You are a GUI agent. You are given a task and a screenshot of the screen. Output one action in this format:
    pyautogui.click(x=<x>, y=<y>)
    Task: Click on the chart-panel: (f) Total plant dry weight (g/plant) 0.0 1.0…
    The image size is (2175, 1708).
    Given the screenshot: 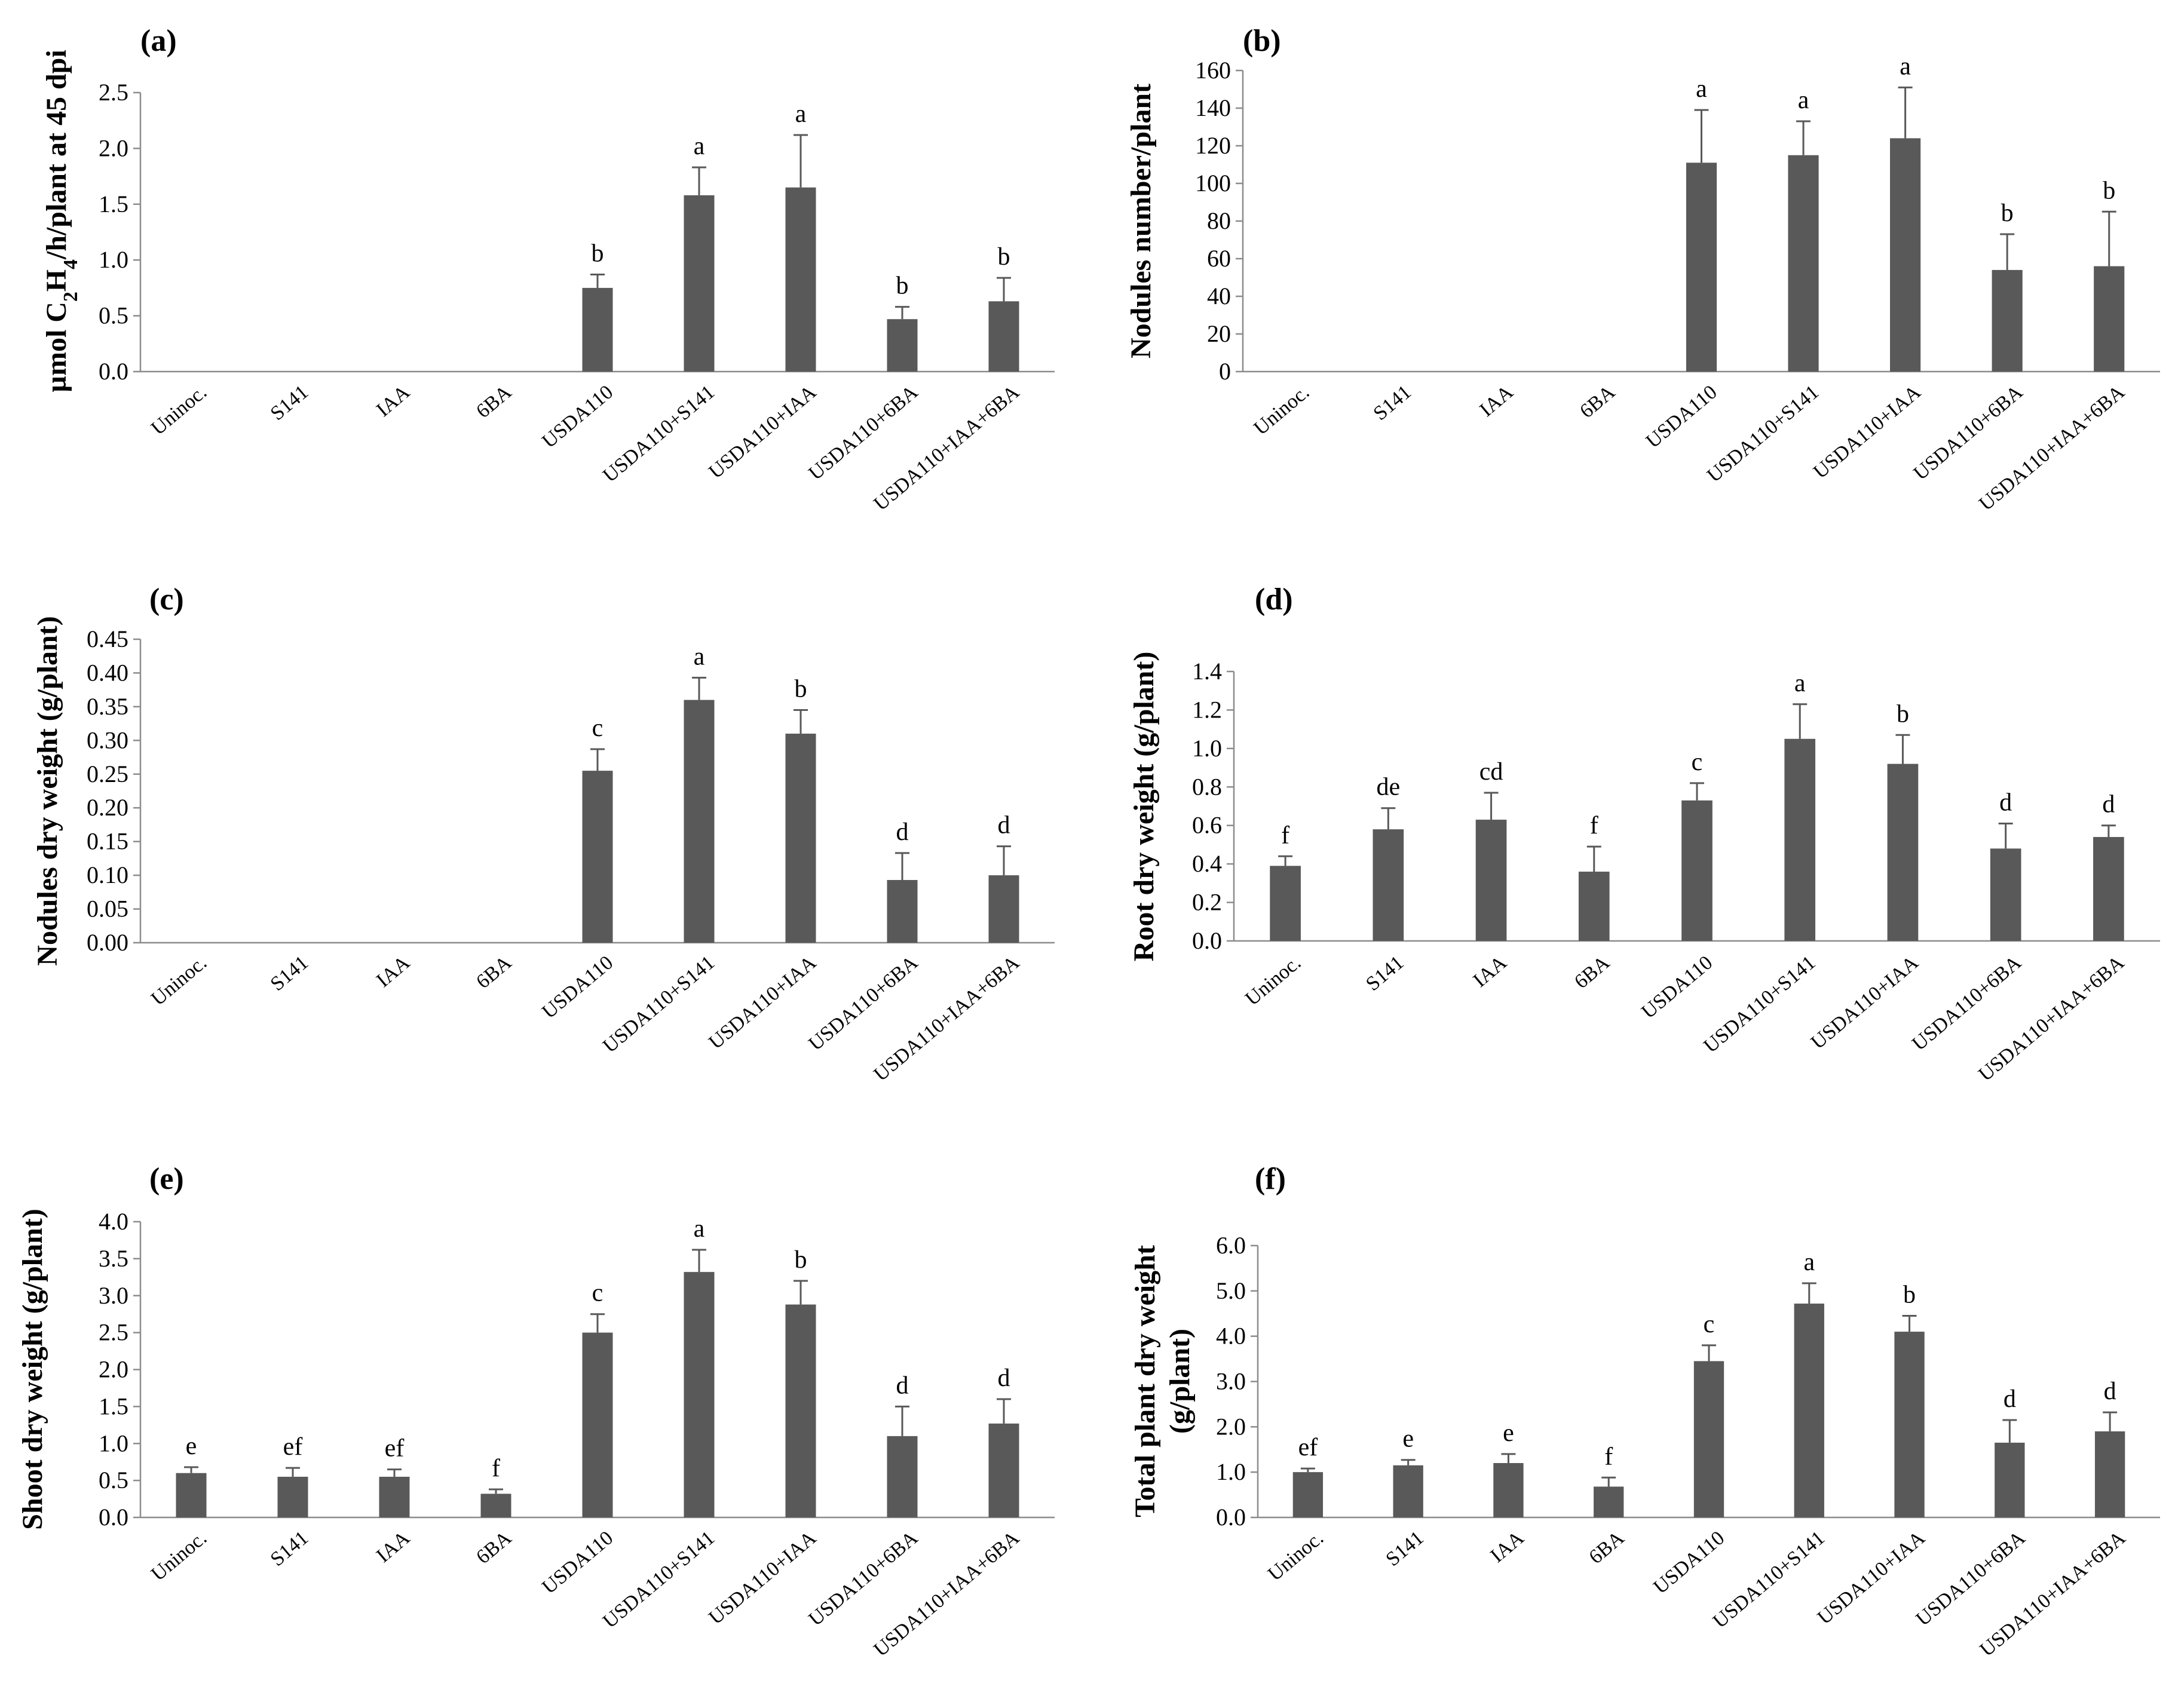 What is the action you would take?
    pyautogui.click(x=1645, y=1412)
    